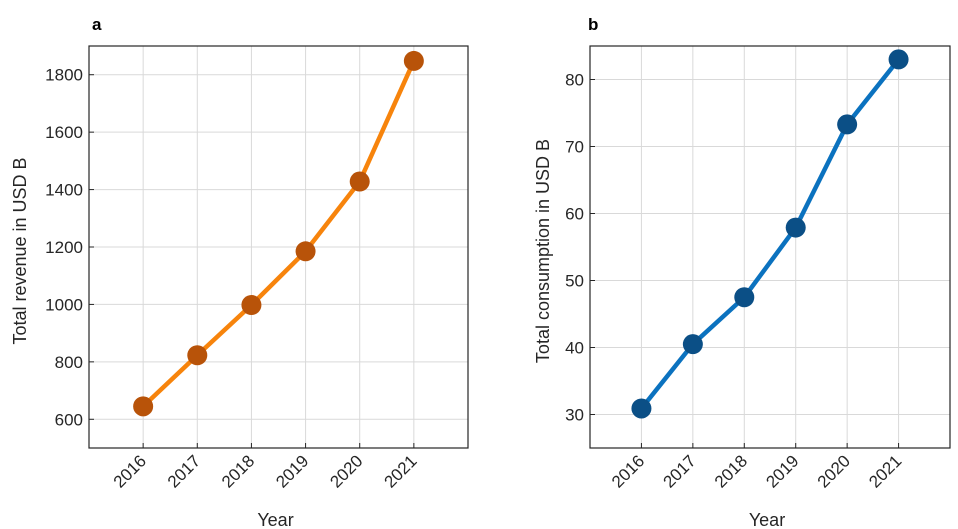 This screenshot has height=529, width=958. I want to click on y-tick-label: 30, so click(574, 415).